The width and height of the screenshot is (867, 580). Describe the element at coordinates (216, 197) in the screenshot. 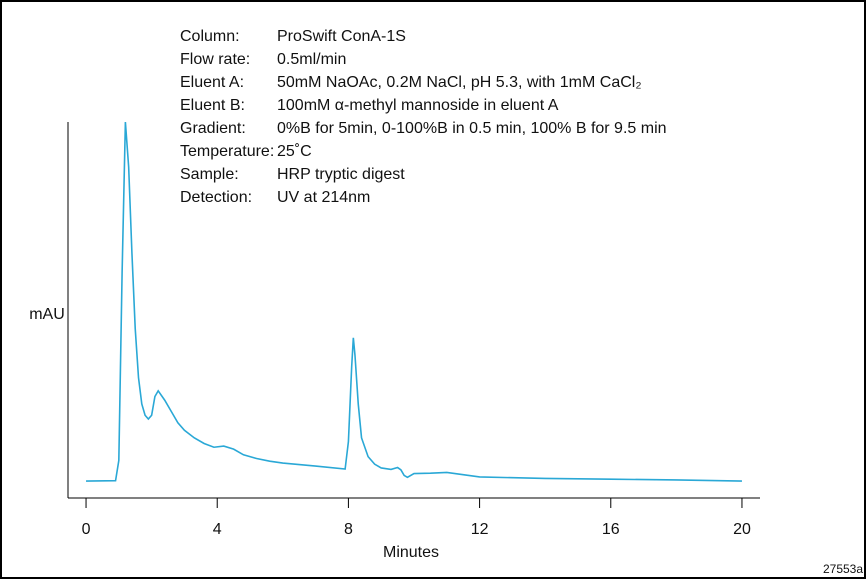

I see `annotation-label: Detection:` at that location.